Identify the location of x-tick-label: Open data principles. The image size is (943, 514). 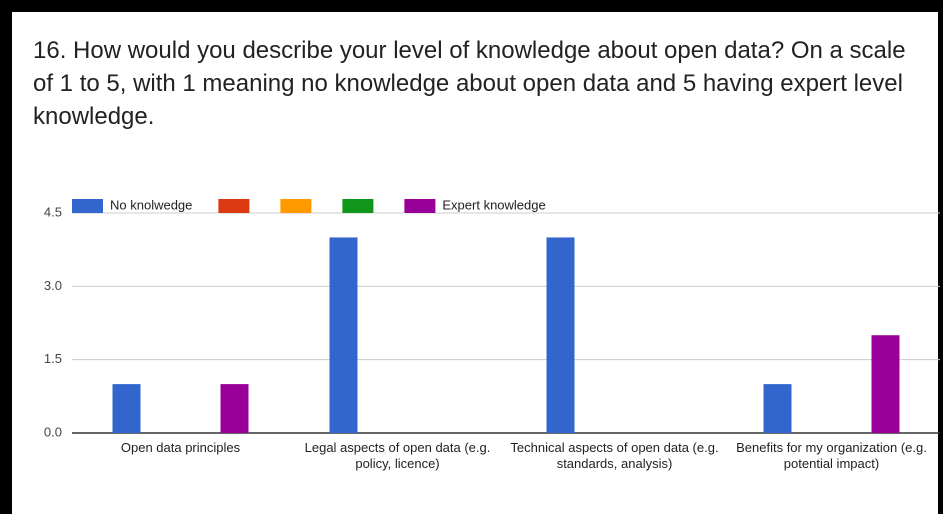
(180, 447).